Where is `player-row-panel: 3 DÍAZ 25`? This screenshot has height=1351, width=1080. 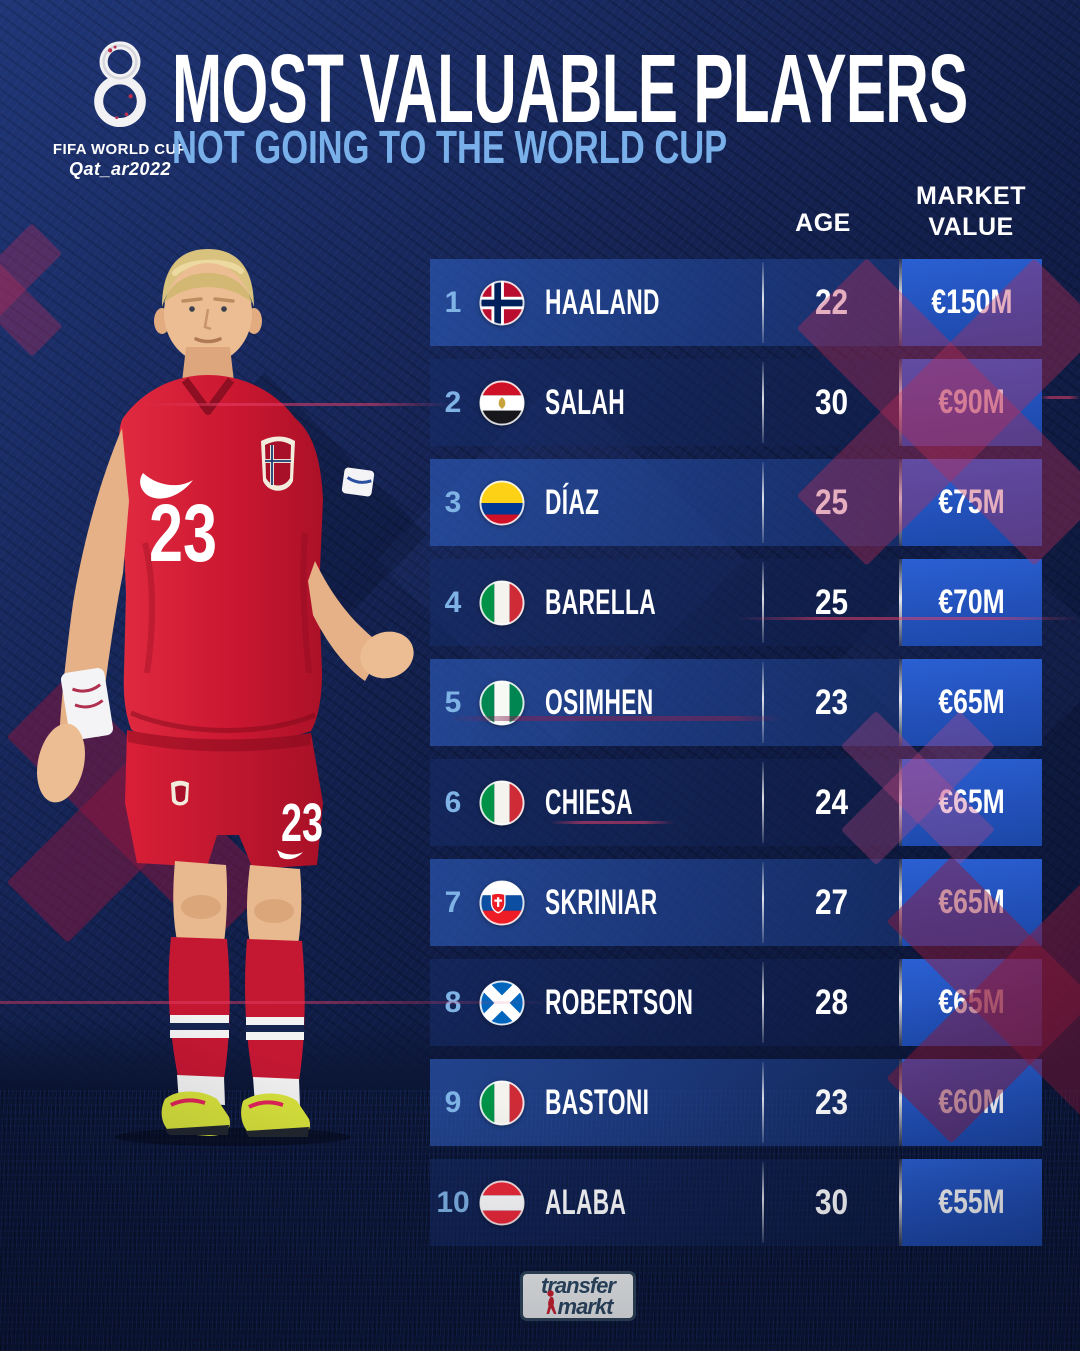
player-row-panel: 3 DÍAZ 25 is located at coordinates (664, 502).